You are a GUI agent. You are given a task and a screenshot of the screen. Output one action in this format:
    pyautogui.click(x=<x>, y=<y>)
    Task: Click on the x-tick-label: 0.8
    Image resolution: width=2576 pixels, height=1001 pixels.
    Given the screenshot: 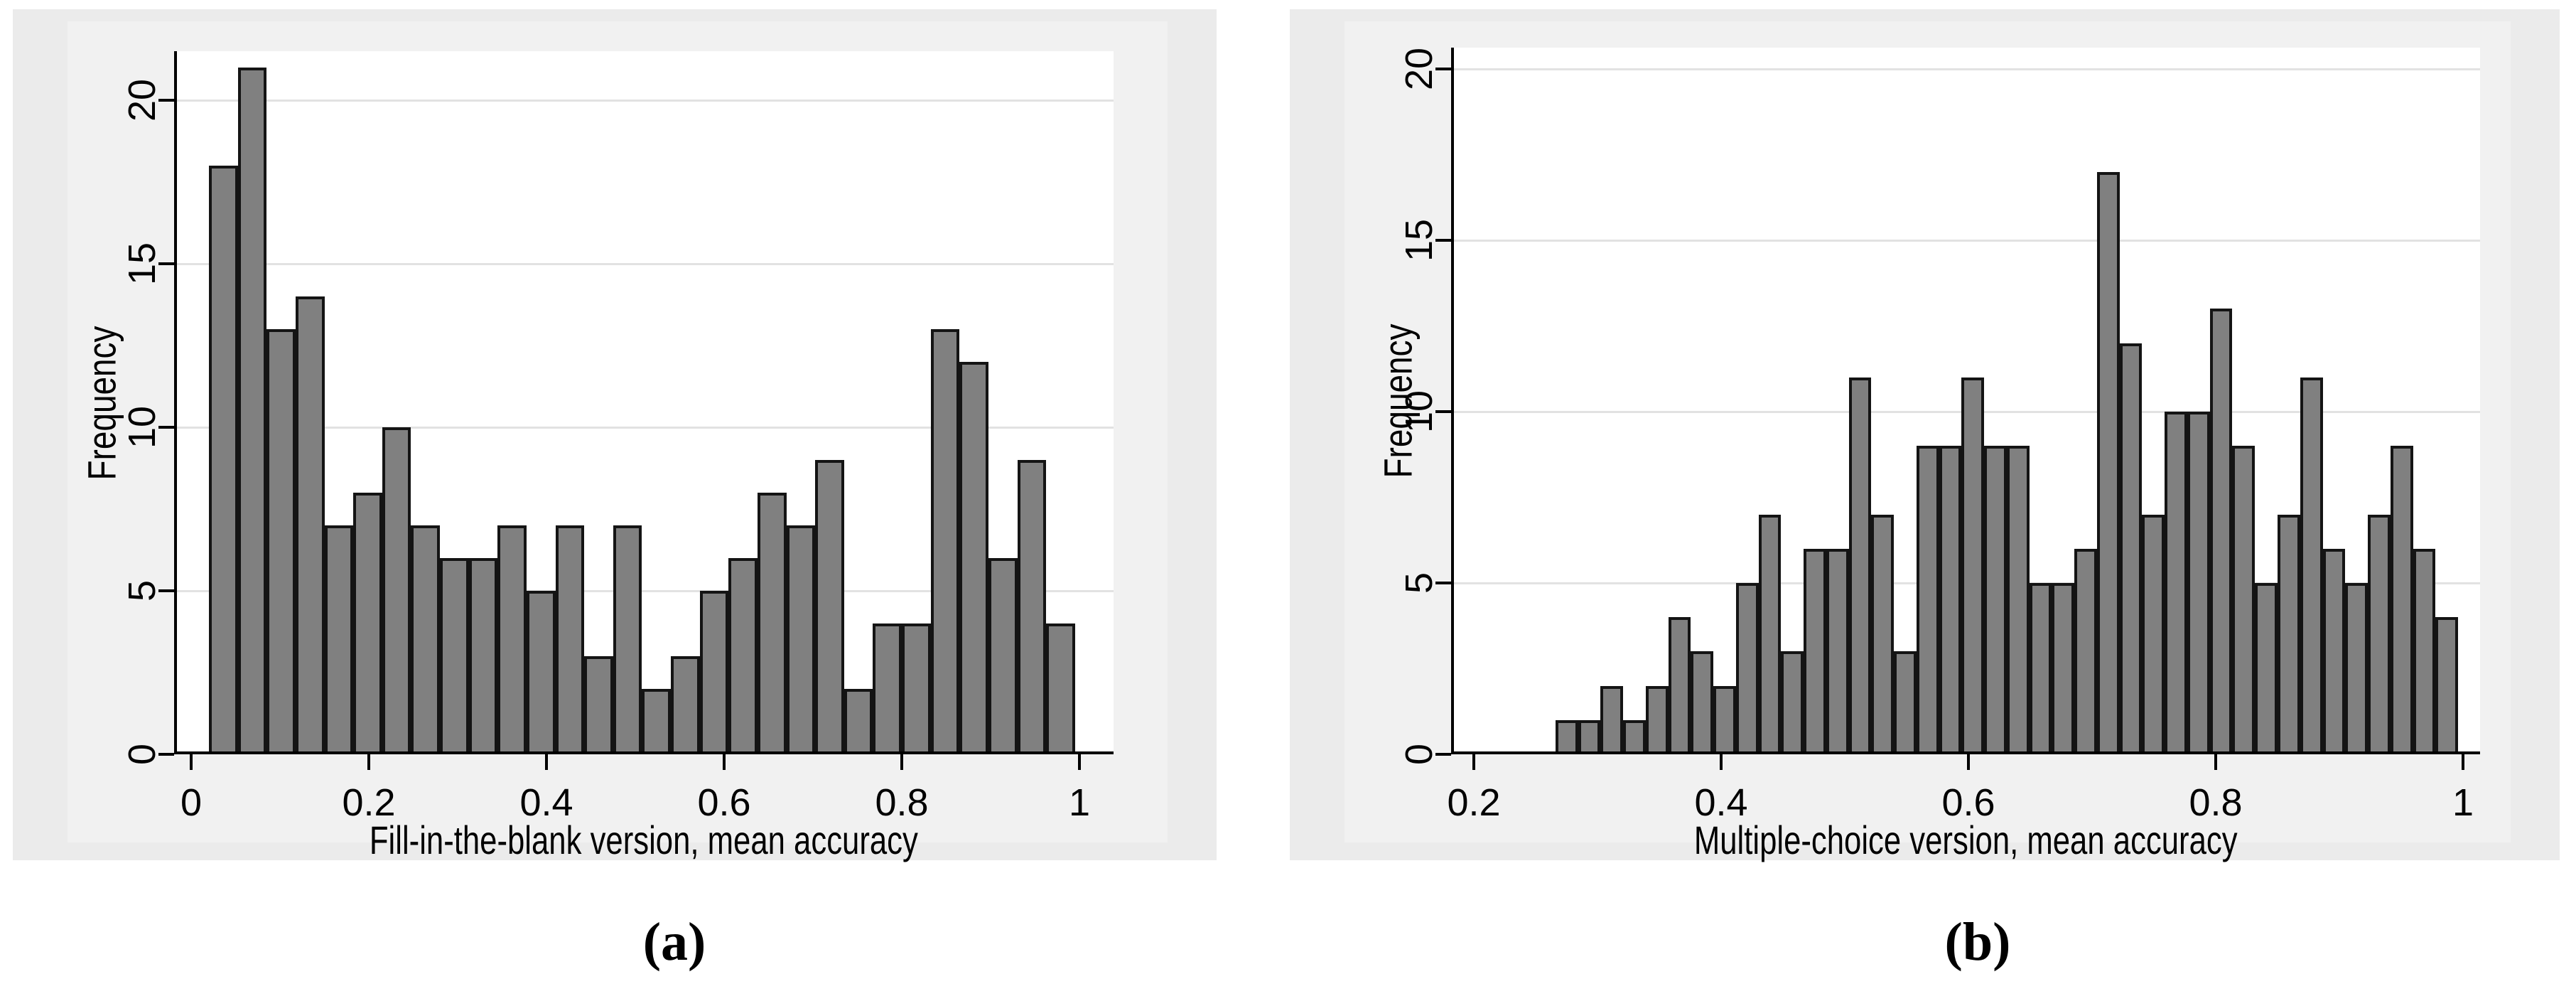 What is the action you would take?
    pyautogui.click(x=902, y=803)
    